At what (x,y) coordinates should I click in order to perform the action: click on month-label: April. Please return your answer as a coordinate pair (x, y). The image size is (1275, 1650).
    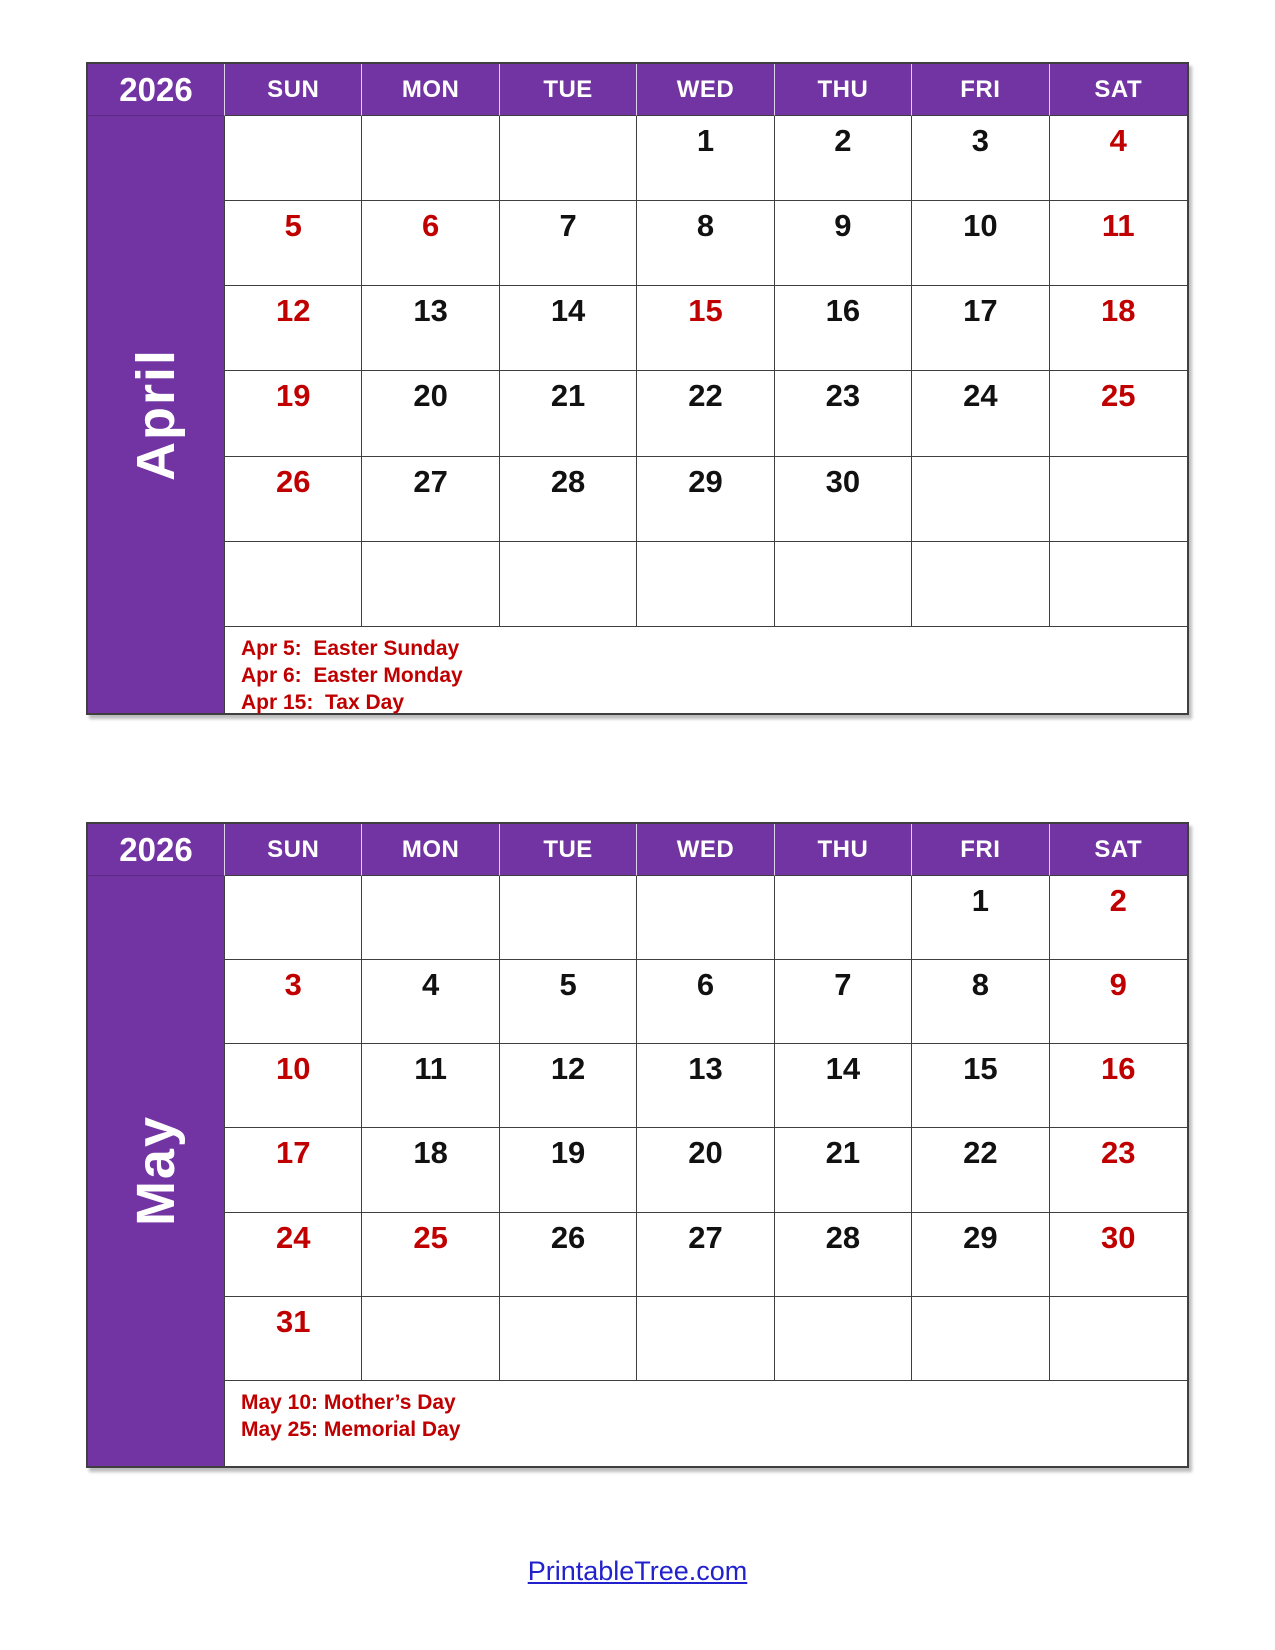
    Looking at the image, I should click on (156, 414).